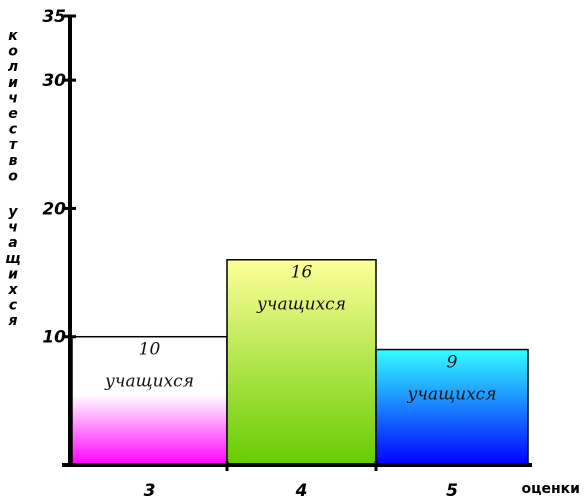  I want to click on y-axis-title-letter: к, so click(13, 36).